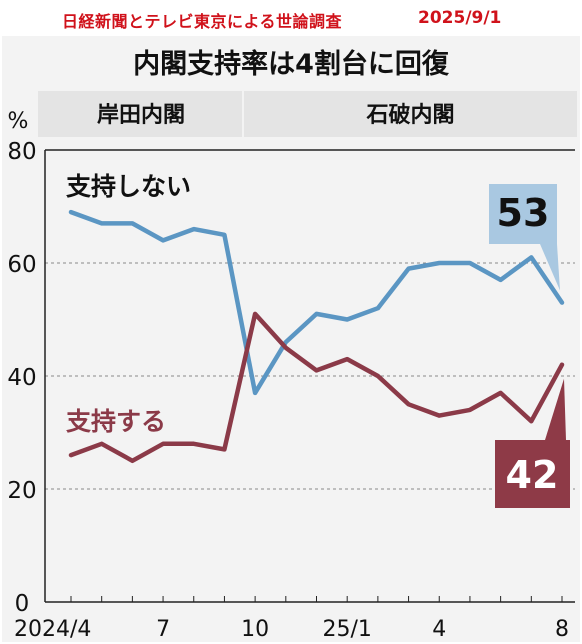 Image resolution: width=582 pixels, height=644 pixels. I want to click on end-value-callout-approve: 42, so click(532, 443).